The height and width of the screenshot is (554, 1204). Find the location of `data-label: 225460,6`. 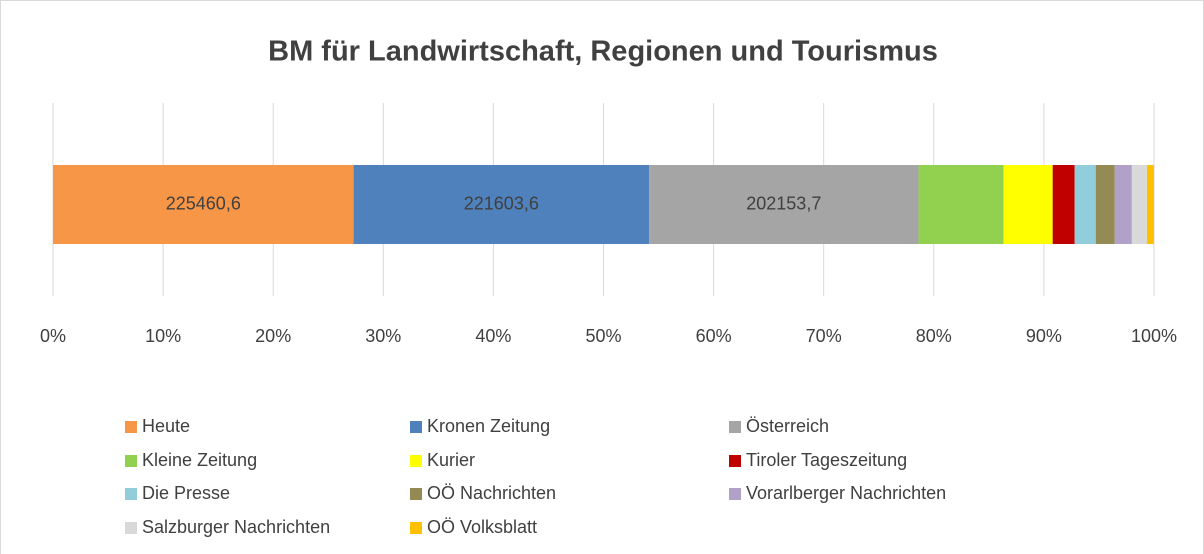

data-label: 225460,6 is located at coordinates (203, 203).